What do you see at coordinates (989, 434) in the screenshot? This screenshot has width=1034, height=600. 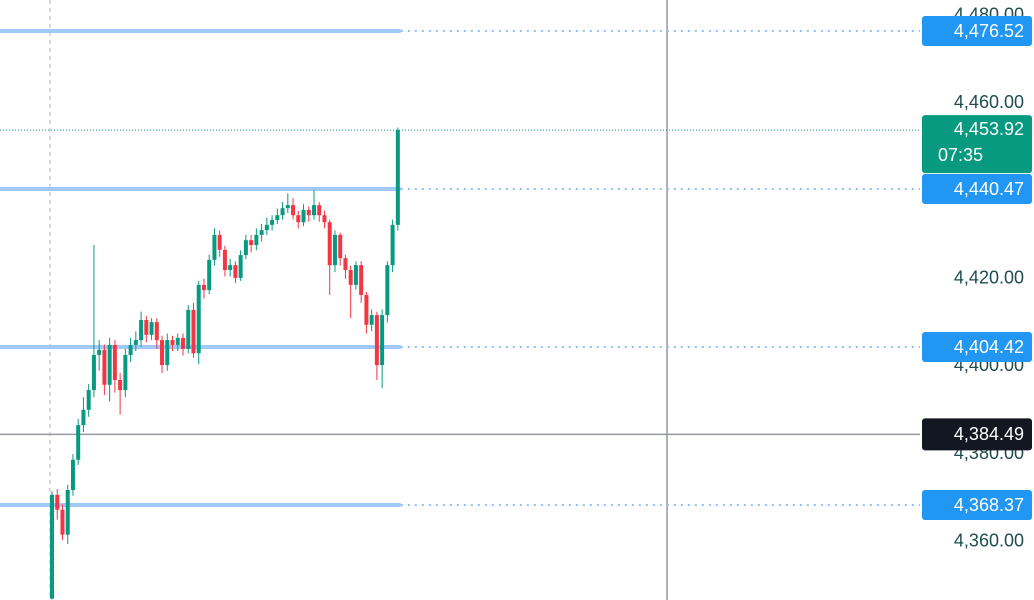 I see `crosshair-label: 4,384.49` at bounding box center [989, 434].